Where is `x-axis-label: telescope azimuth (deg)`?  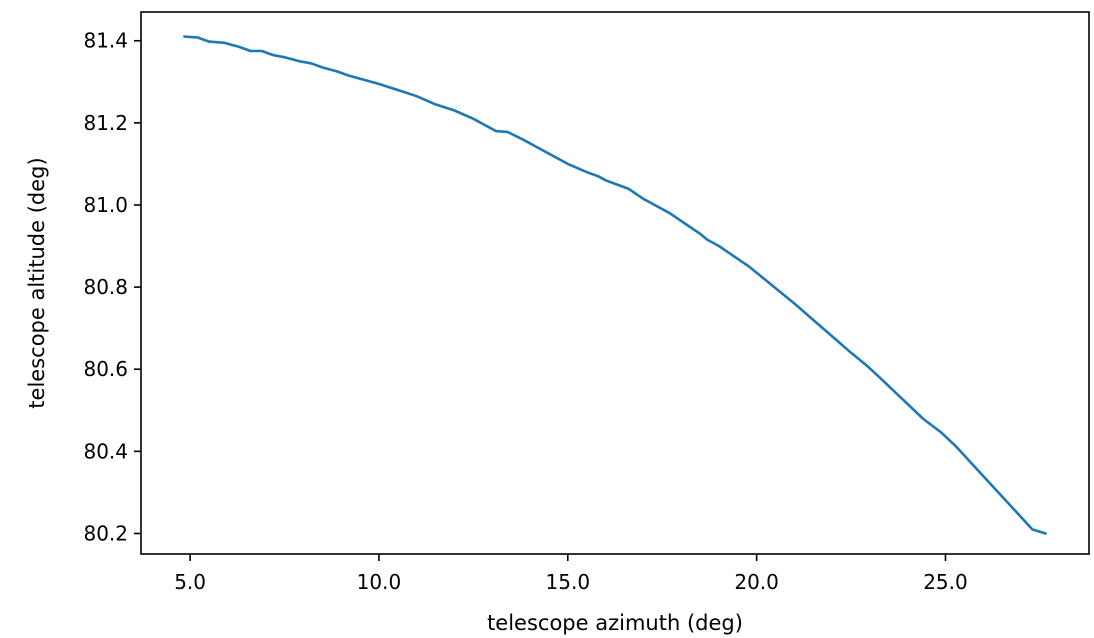
x-axis-label: telescope azimuth (deg) is located at coordinates (615, 623).